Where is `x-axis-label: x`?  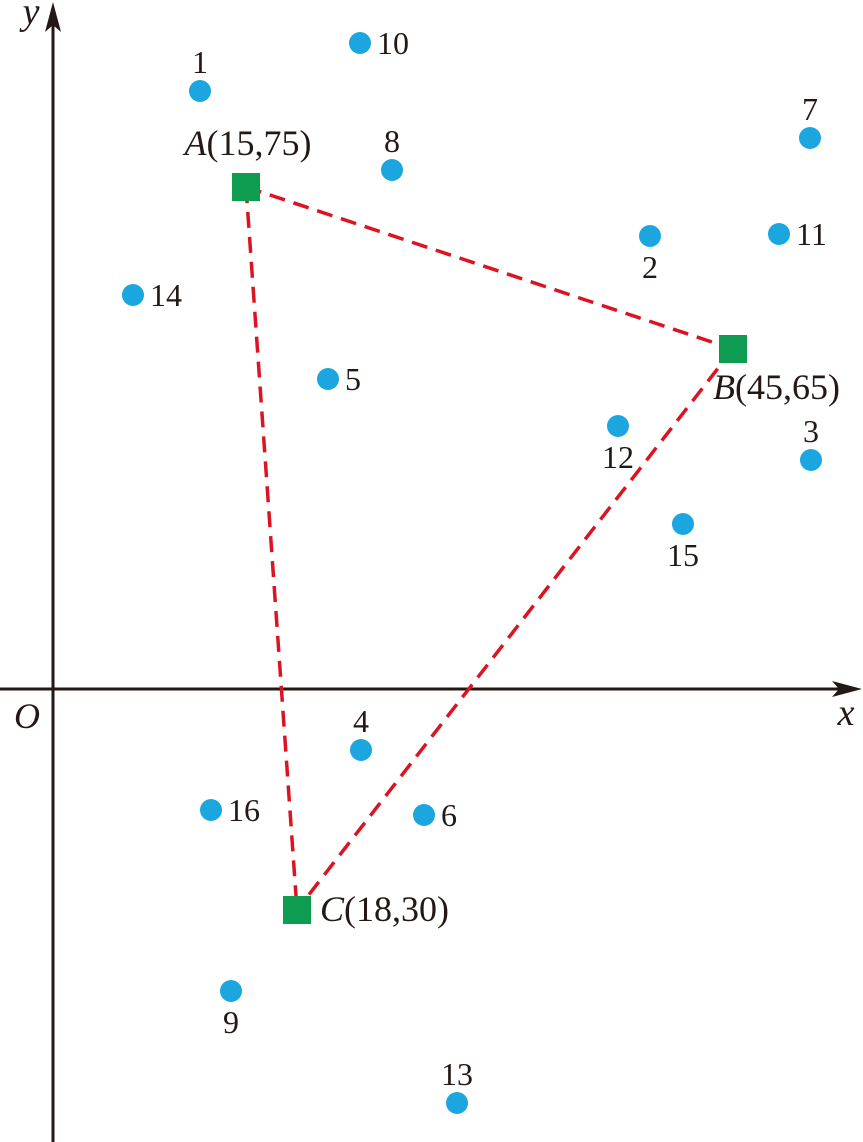 x-axis-label: x is located at coordinates (846, 713).